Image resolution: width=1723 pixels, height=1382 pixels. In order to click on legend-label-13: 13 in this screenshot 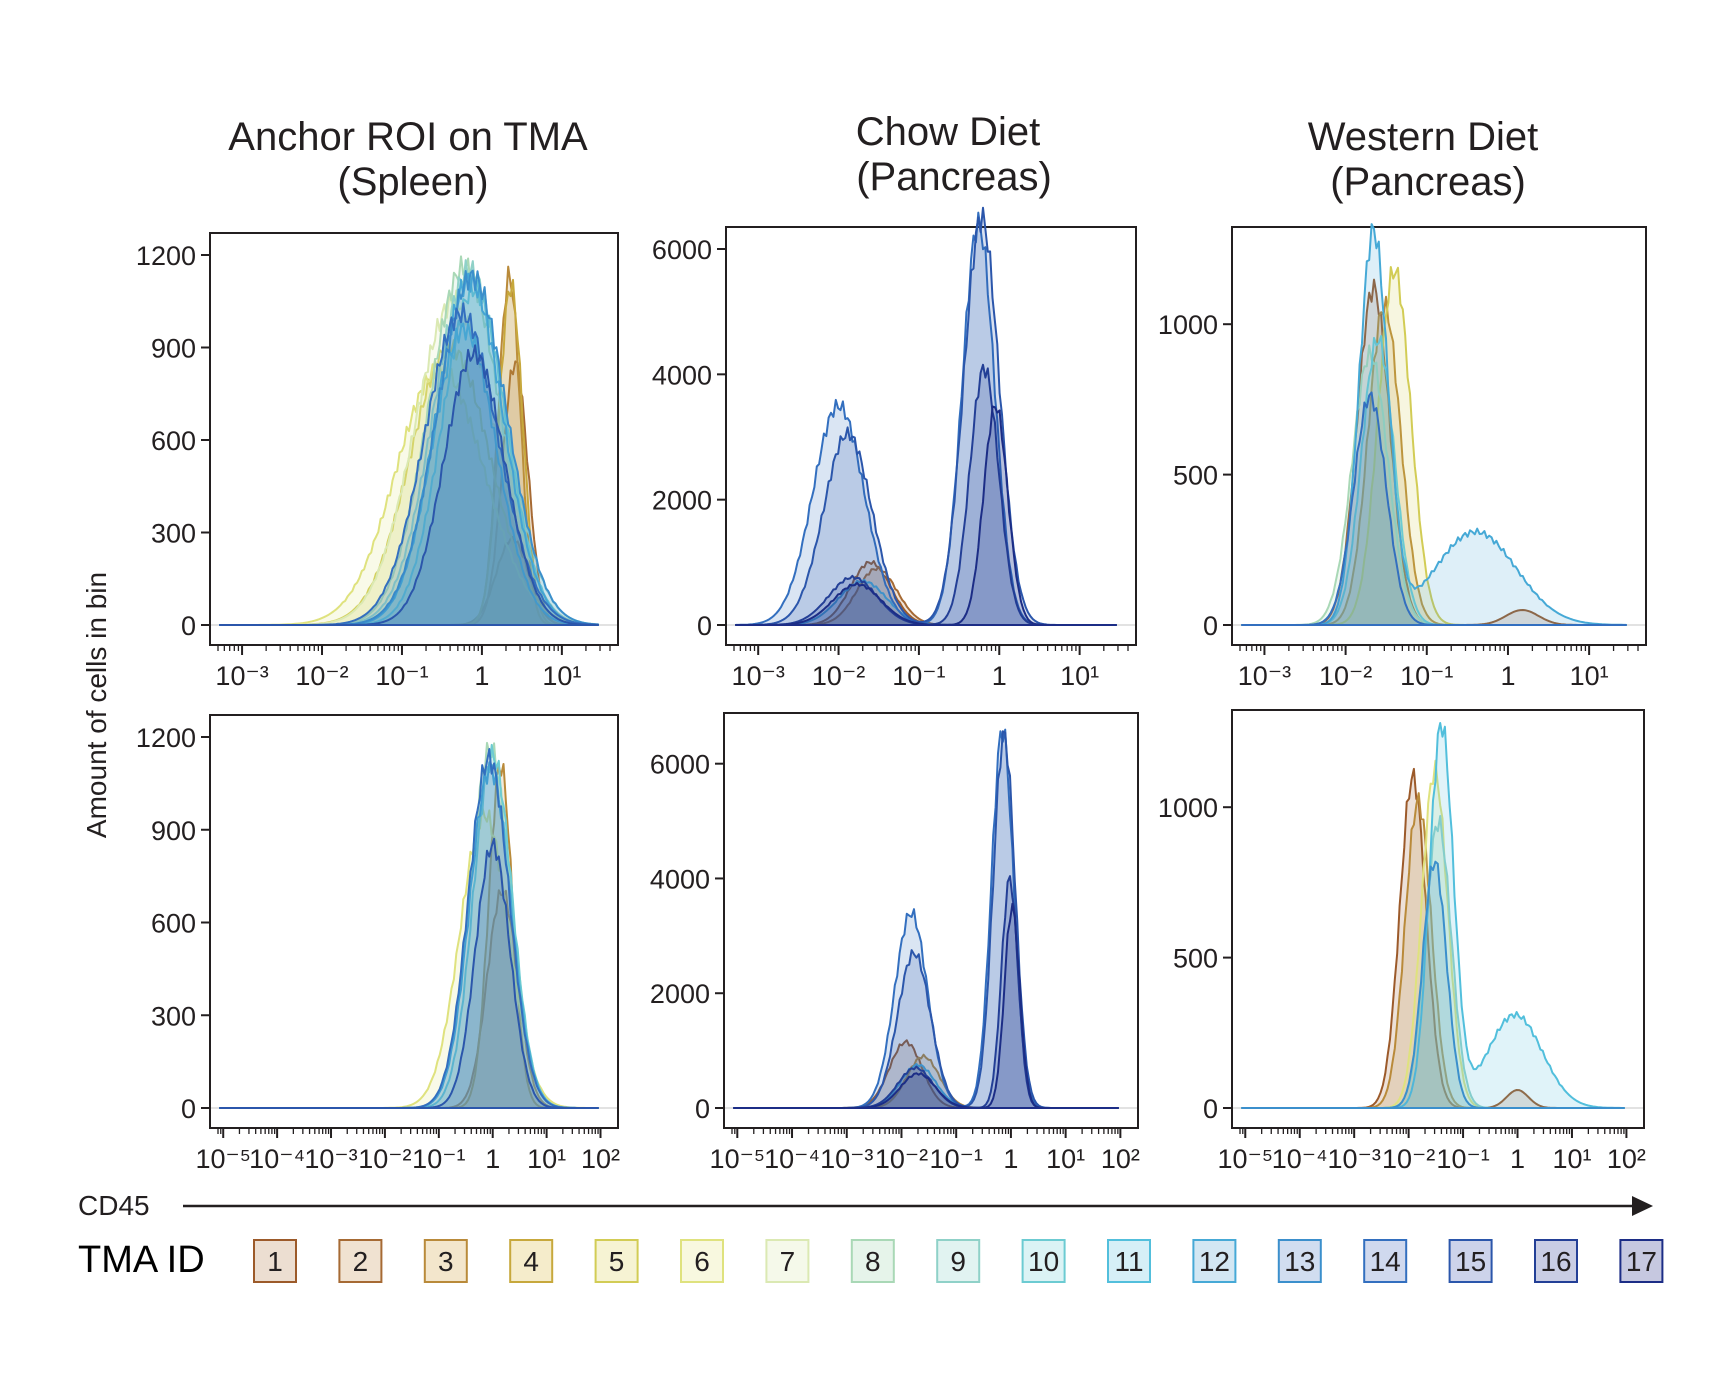, I will do `click(1299, 1261)`.